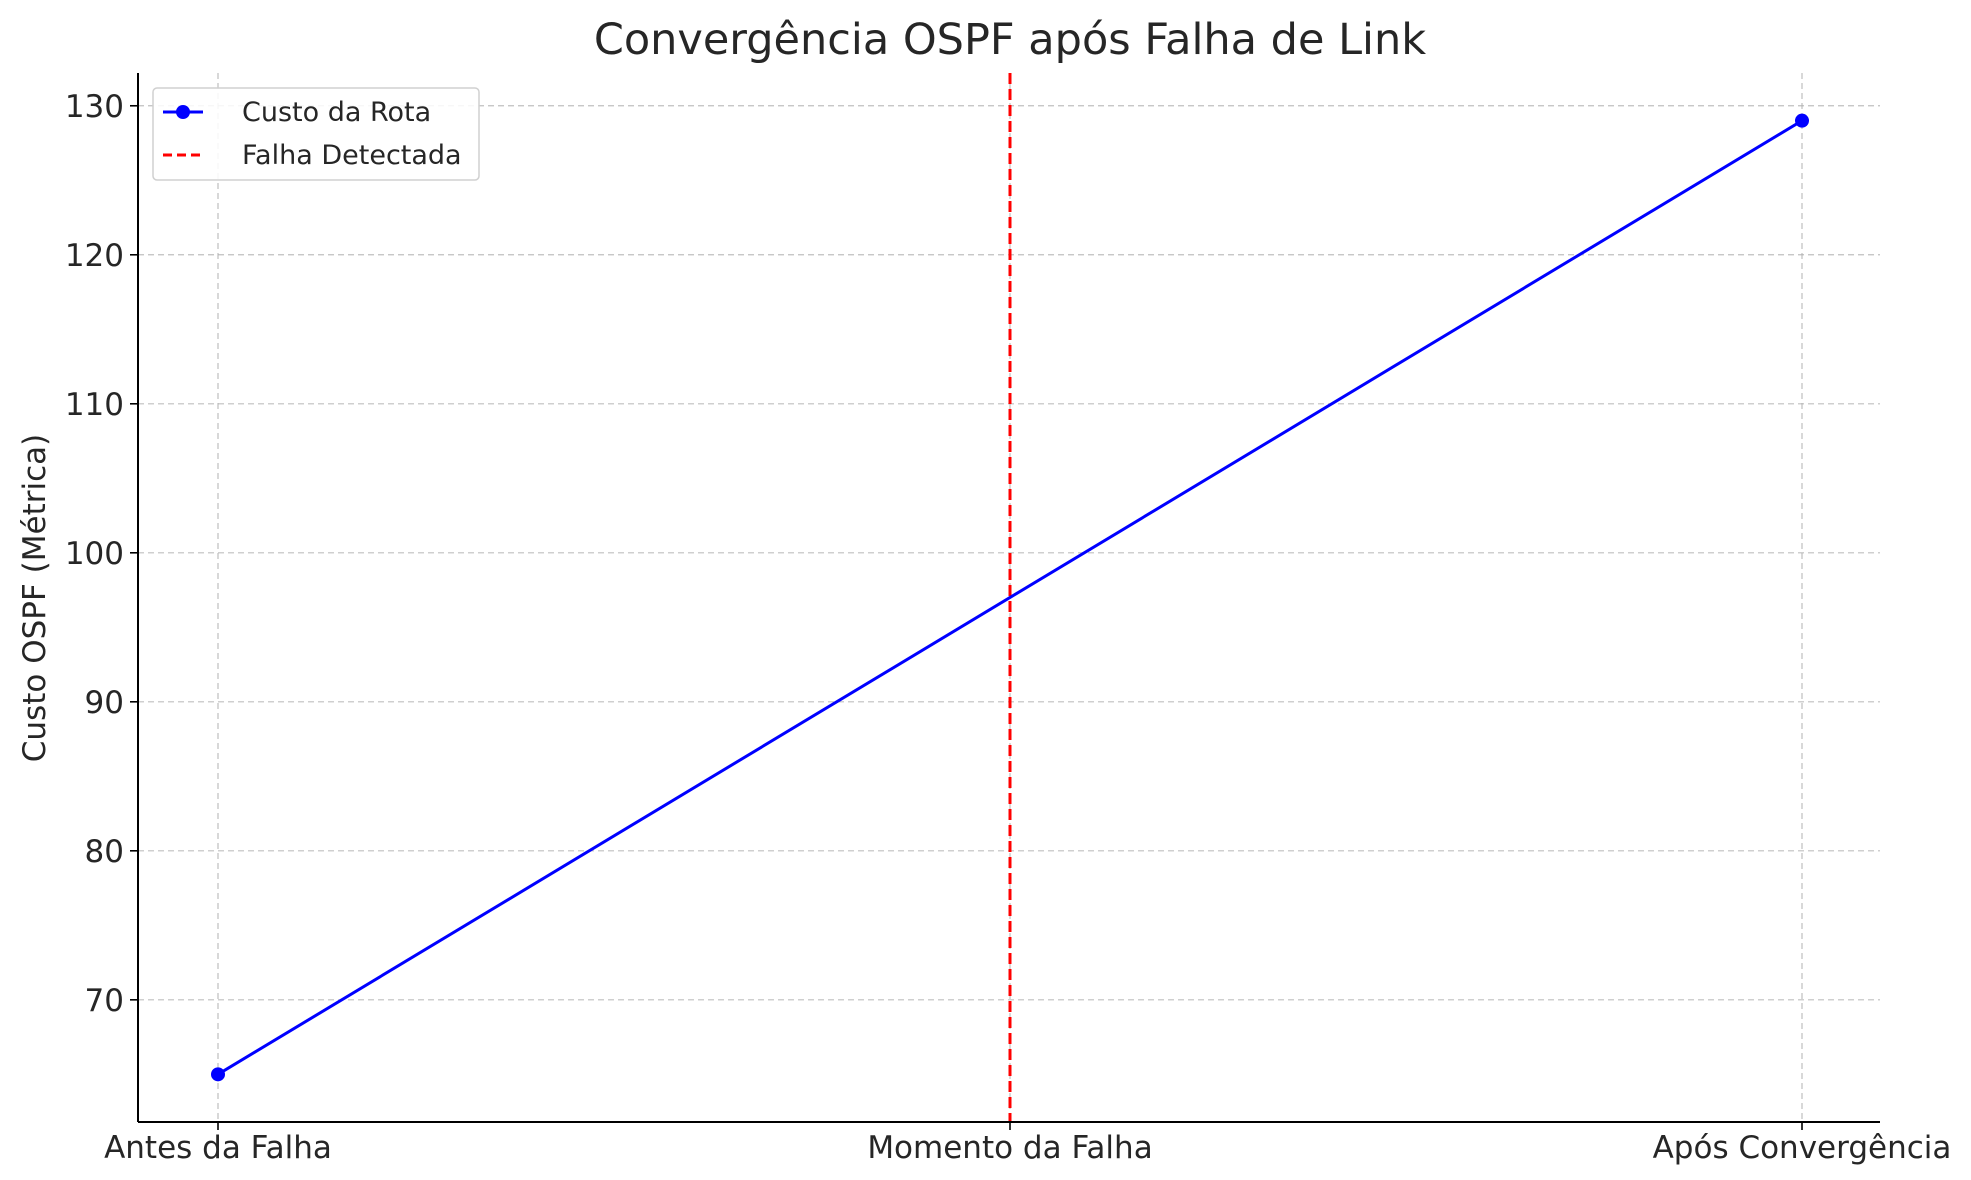  Describe the element at coordinates (35, 598) in the screenshot. I see `y-axis-label: Custo OSPF (Métrica)` at that location.